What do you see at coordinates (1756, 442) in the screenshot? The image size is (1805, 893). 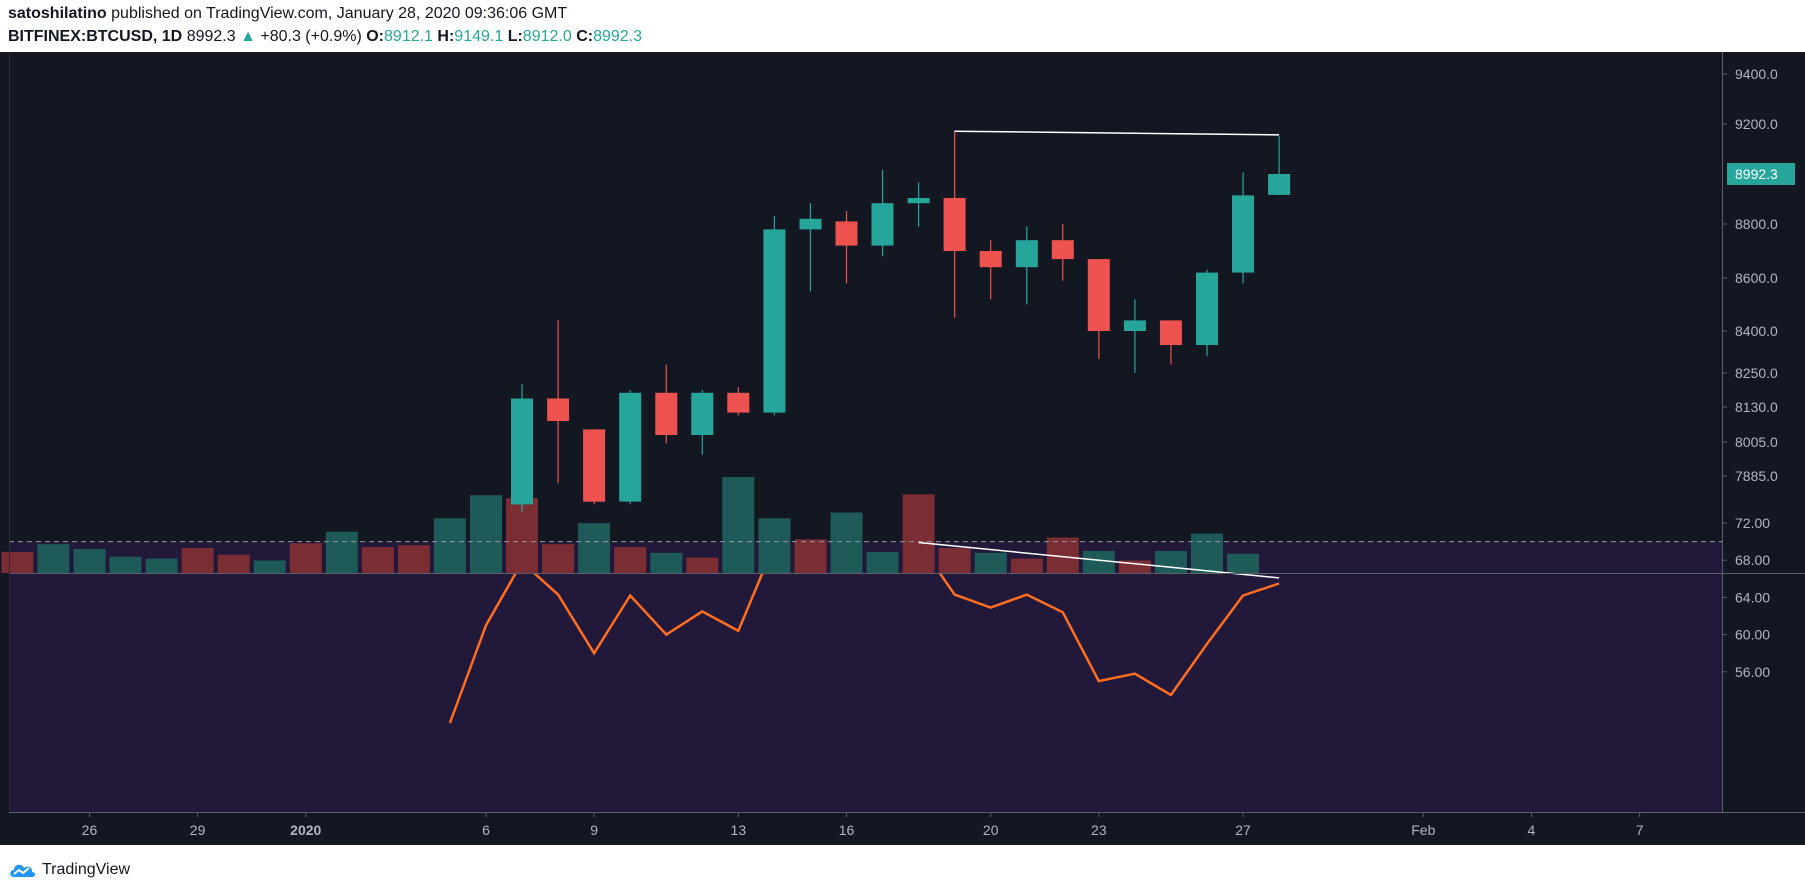 I see `price-tick-label: 8005.0` at bounding box center [1756, 442].